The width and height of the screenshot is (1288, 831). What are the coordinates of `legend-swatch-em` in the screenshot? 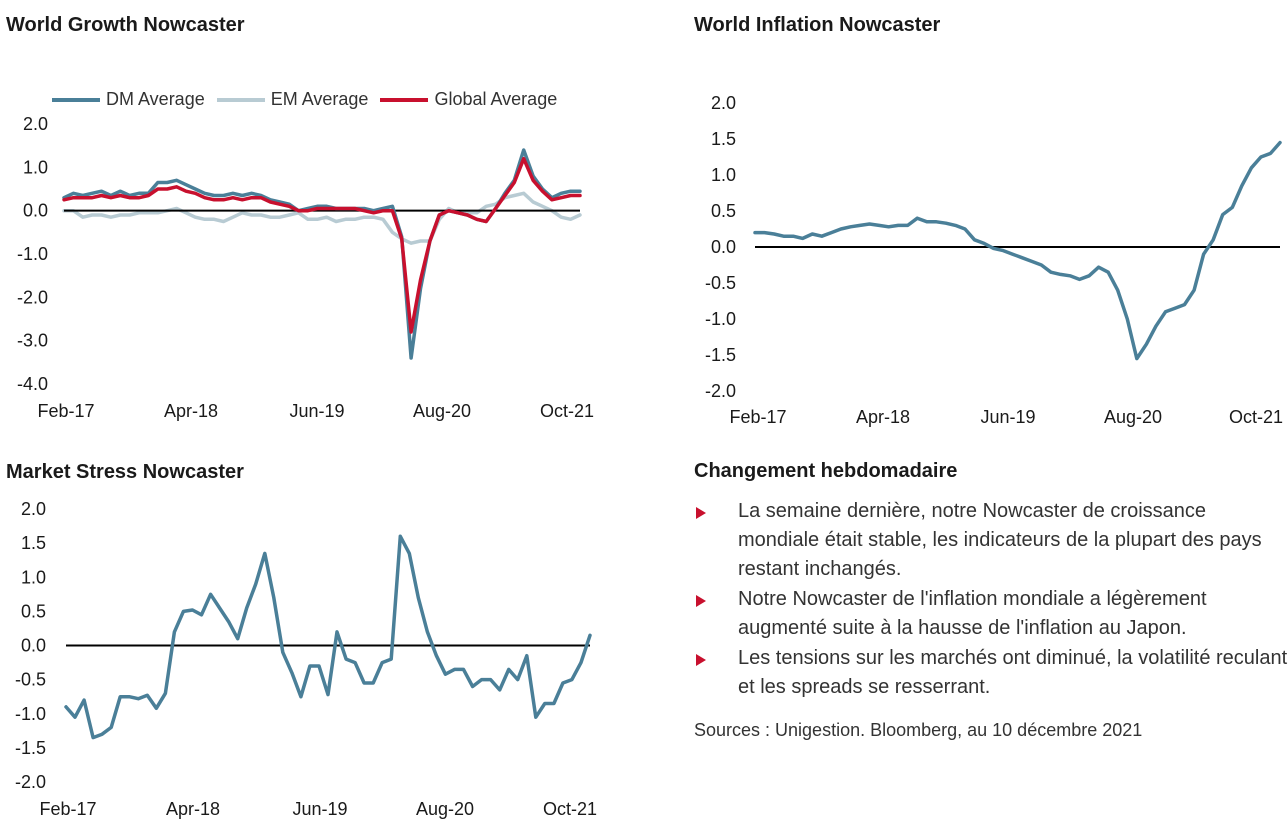 It's located at (240, 99).